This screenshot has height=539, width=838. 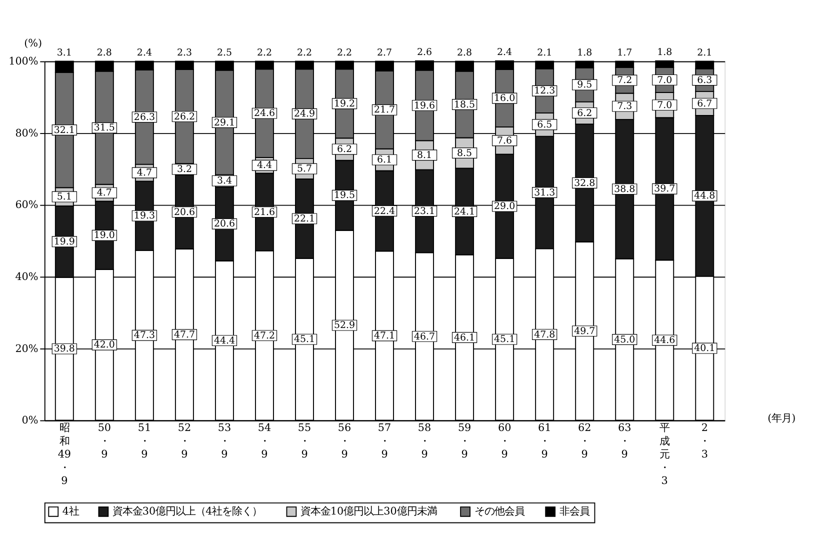 I want to click on data-label: 19.0, so click(x=104, y=236).